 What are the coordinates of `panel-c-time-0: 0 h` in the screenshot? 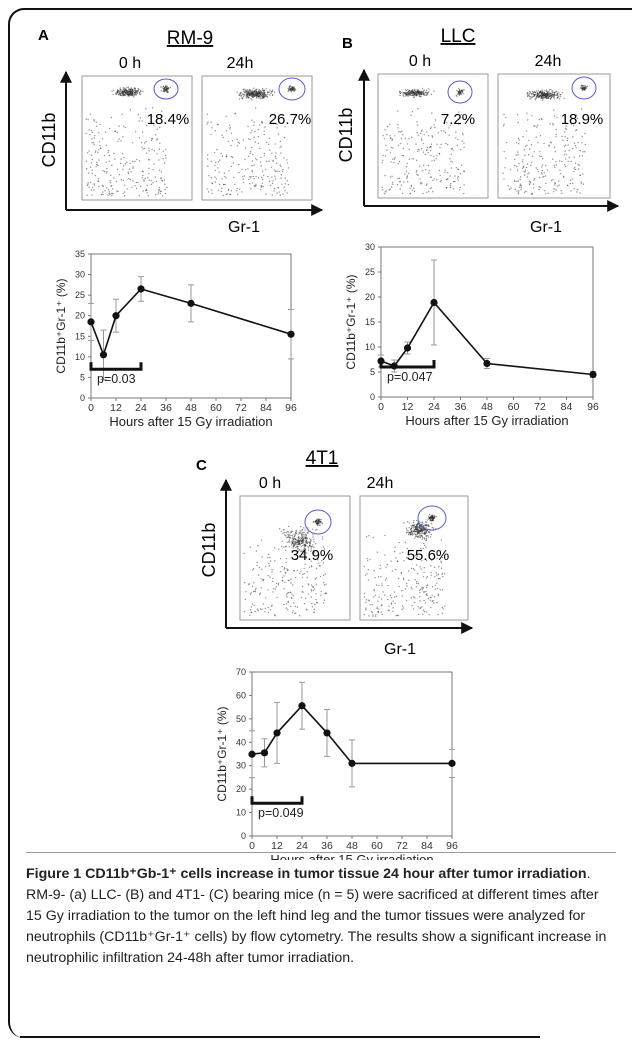 It's located at (270, 483).